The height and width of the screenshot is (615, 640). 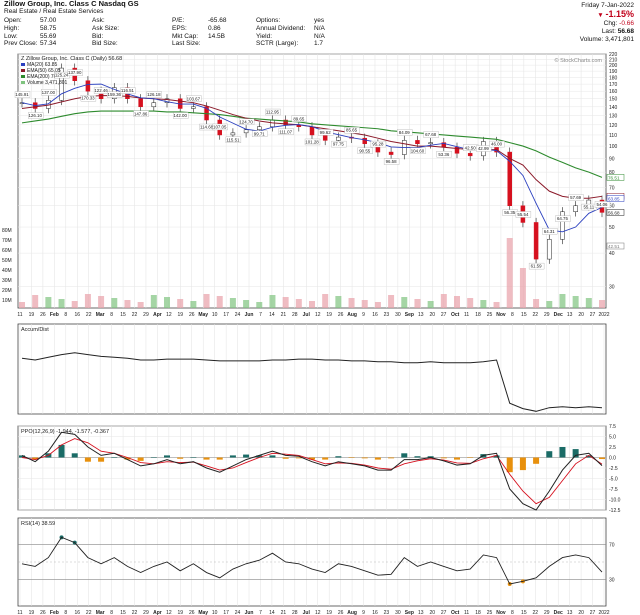 I want to click on quote-label: Open:, so click(x=13, y=20).